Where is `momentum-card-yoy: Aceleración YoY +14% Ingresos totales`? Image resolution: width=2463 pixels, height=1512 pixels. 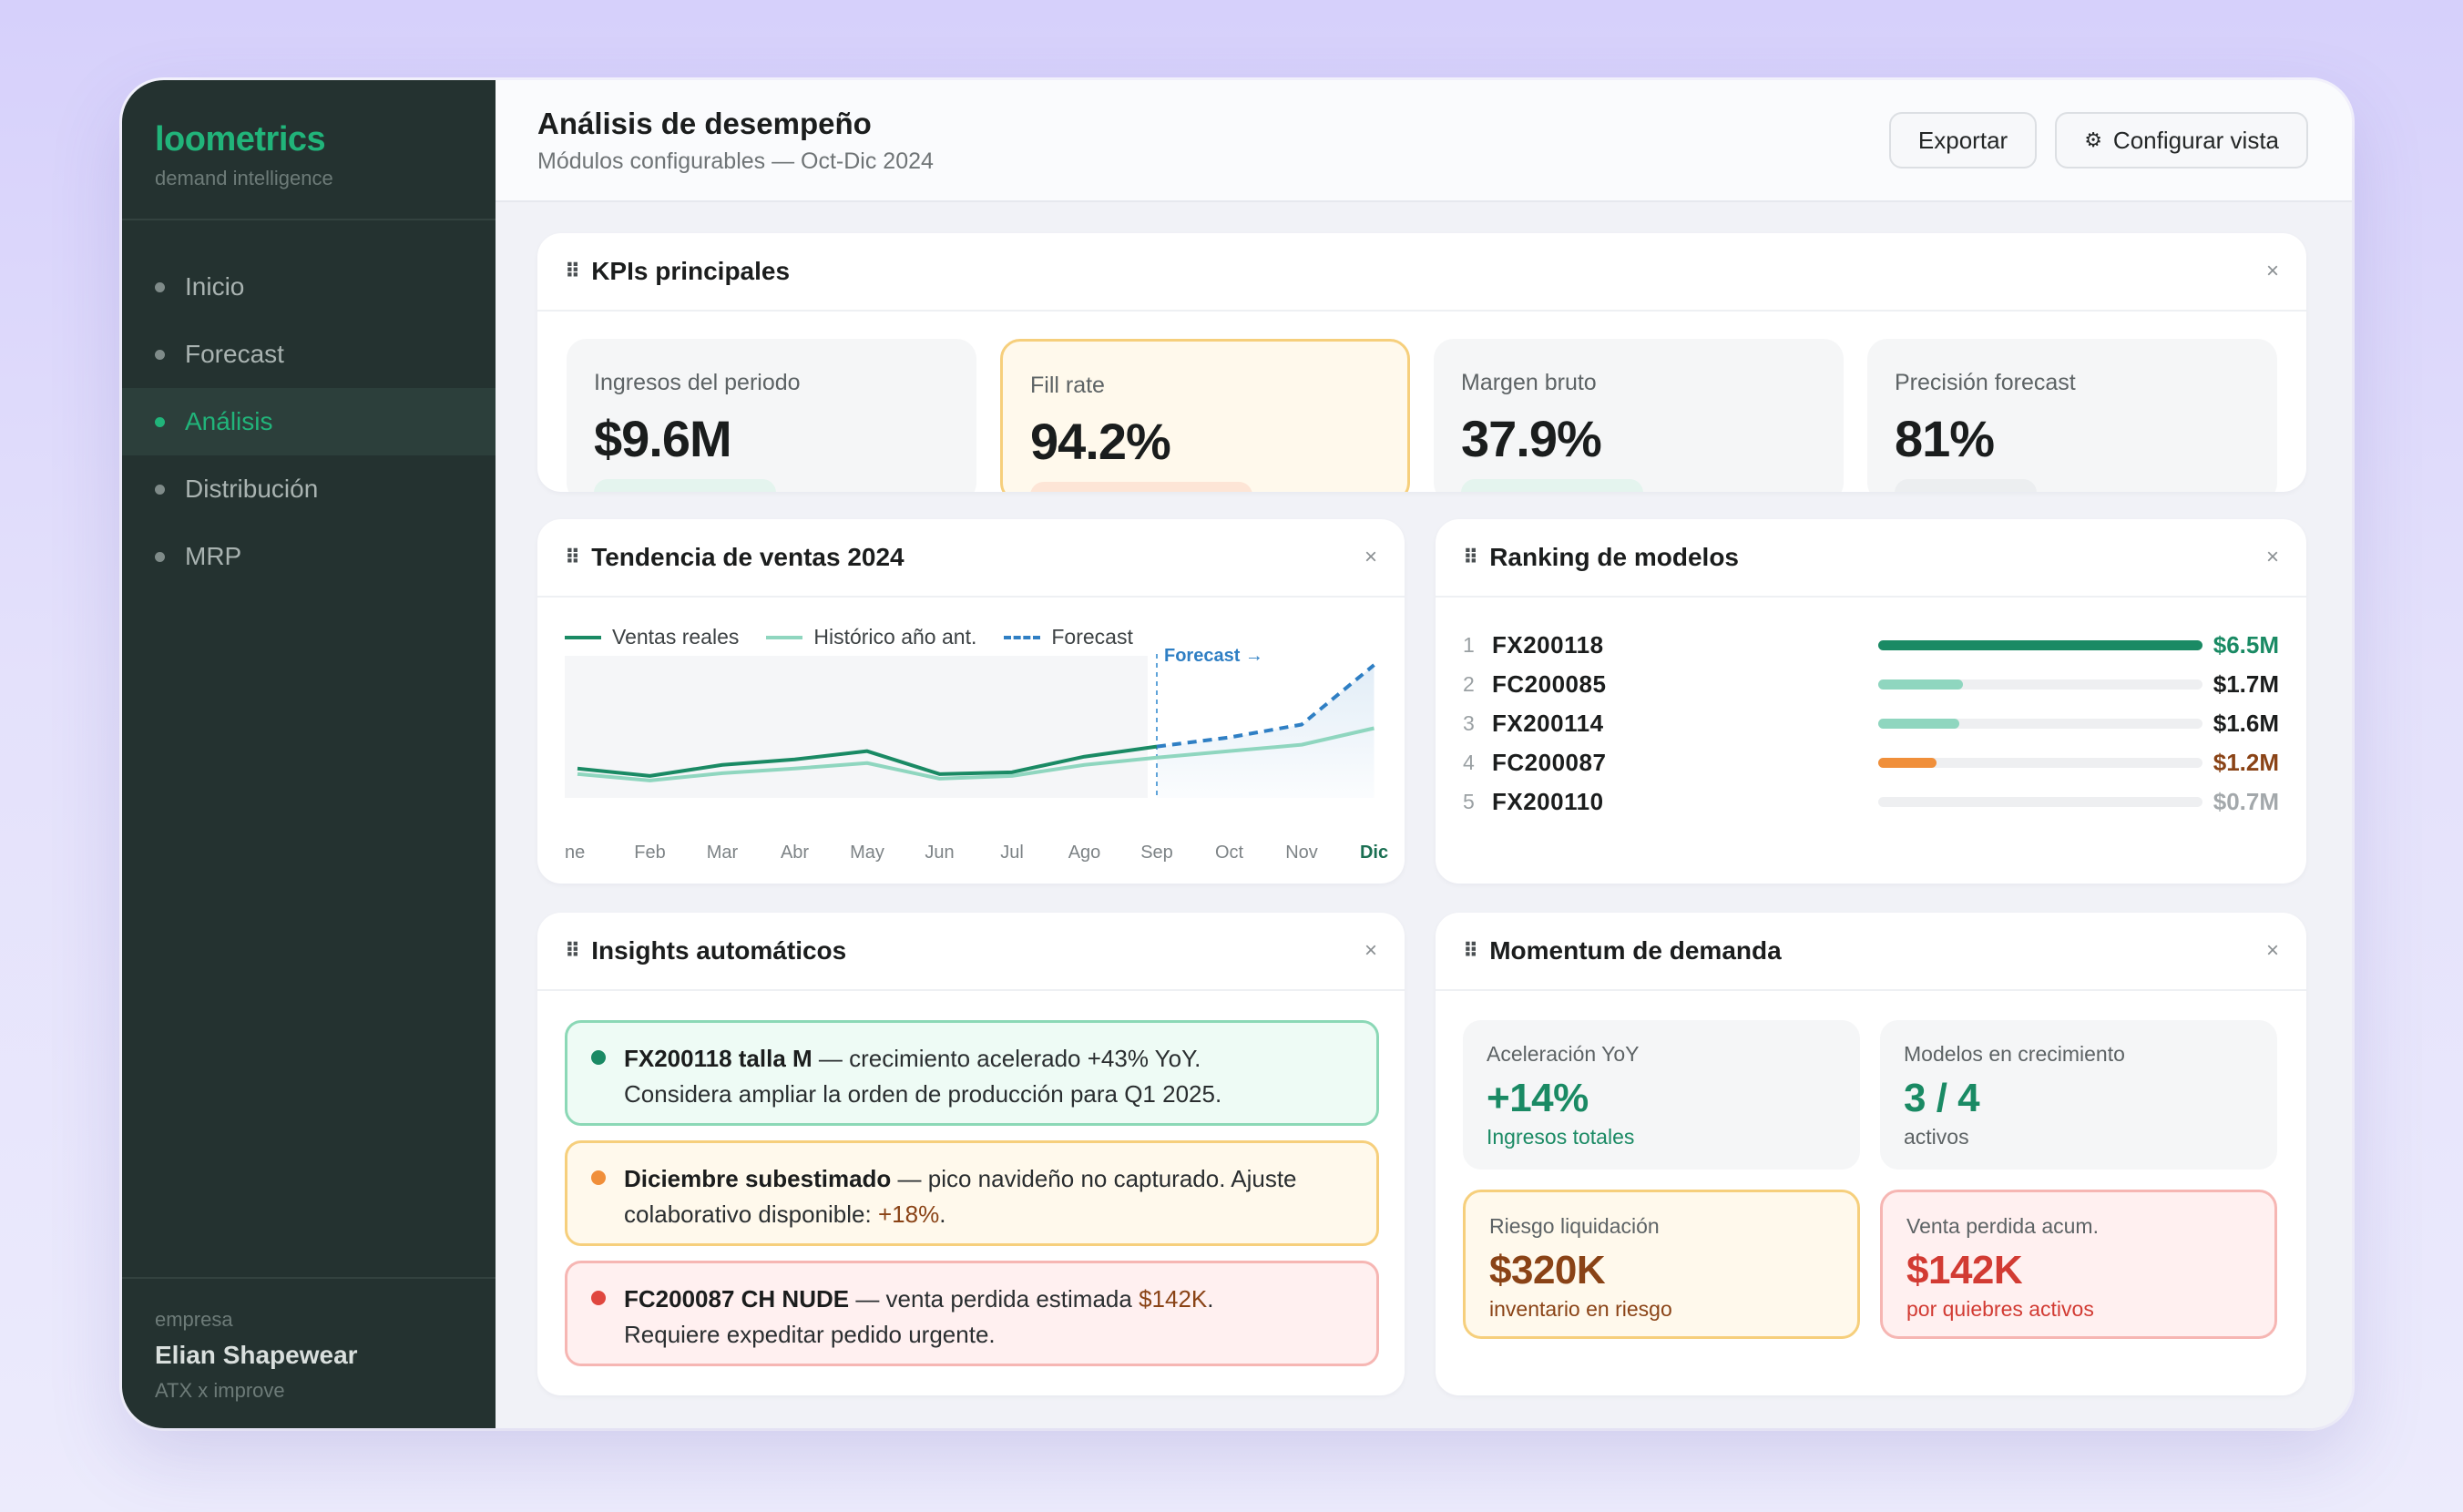
momentum-card-yoy: Aceleración YoY +14% Ingresos totales is located at coordinates (1661, 1095).